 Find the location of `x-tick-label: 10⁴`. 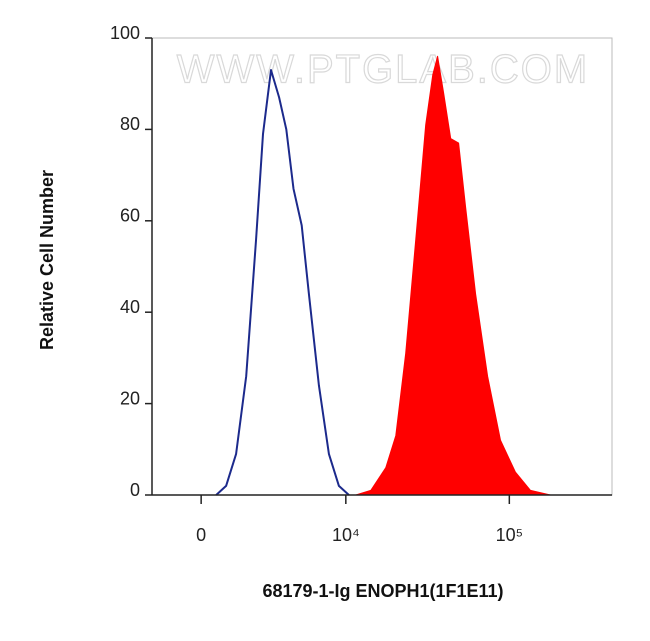

x-tick-label: 10⁴ is located at coordinates (346, 535).